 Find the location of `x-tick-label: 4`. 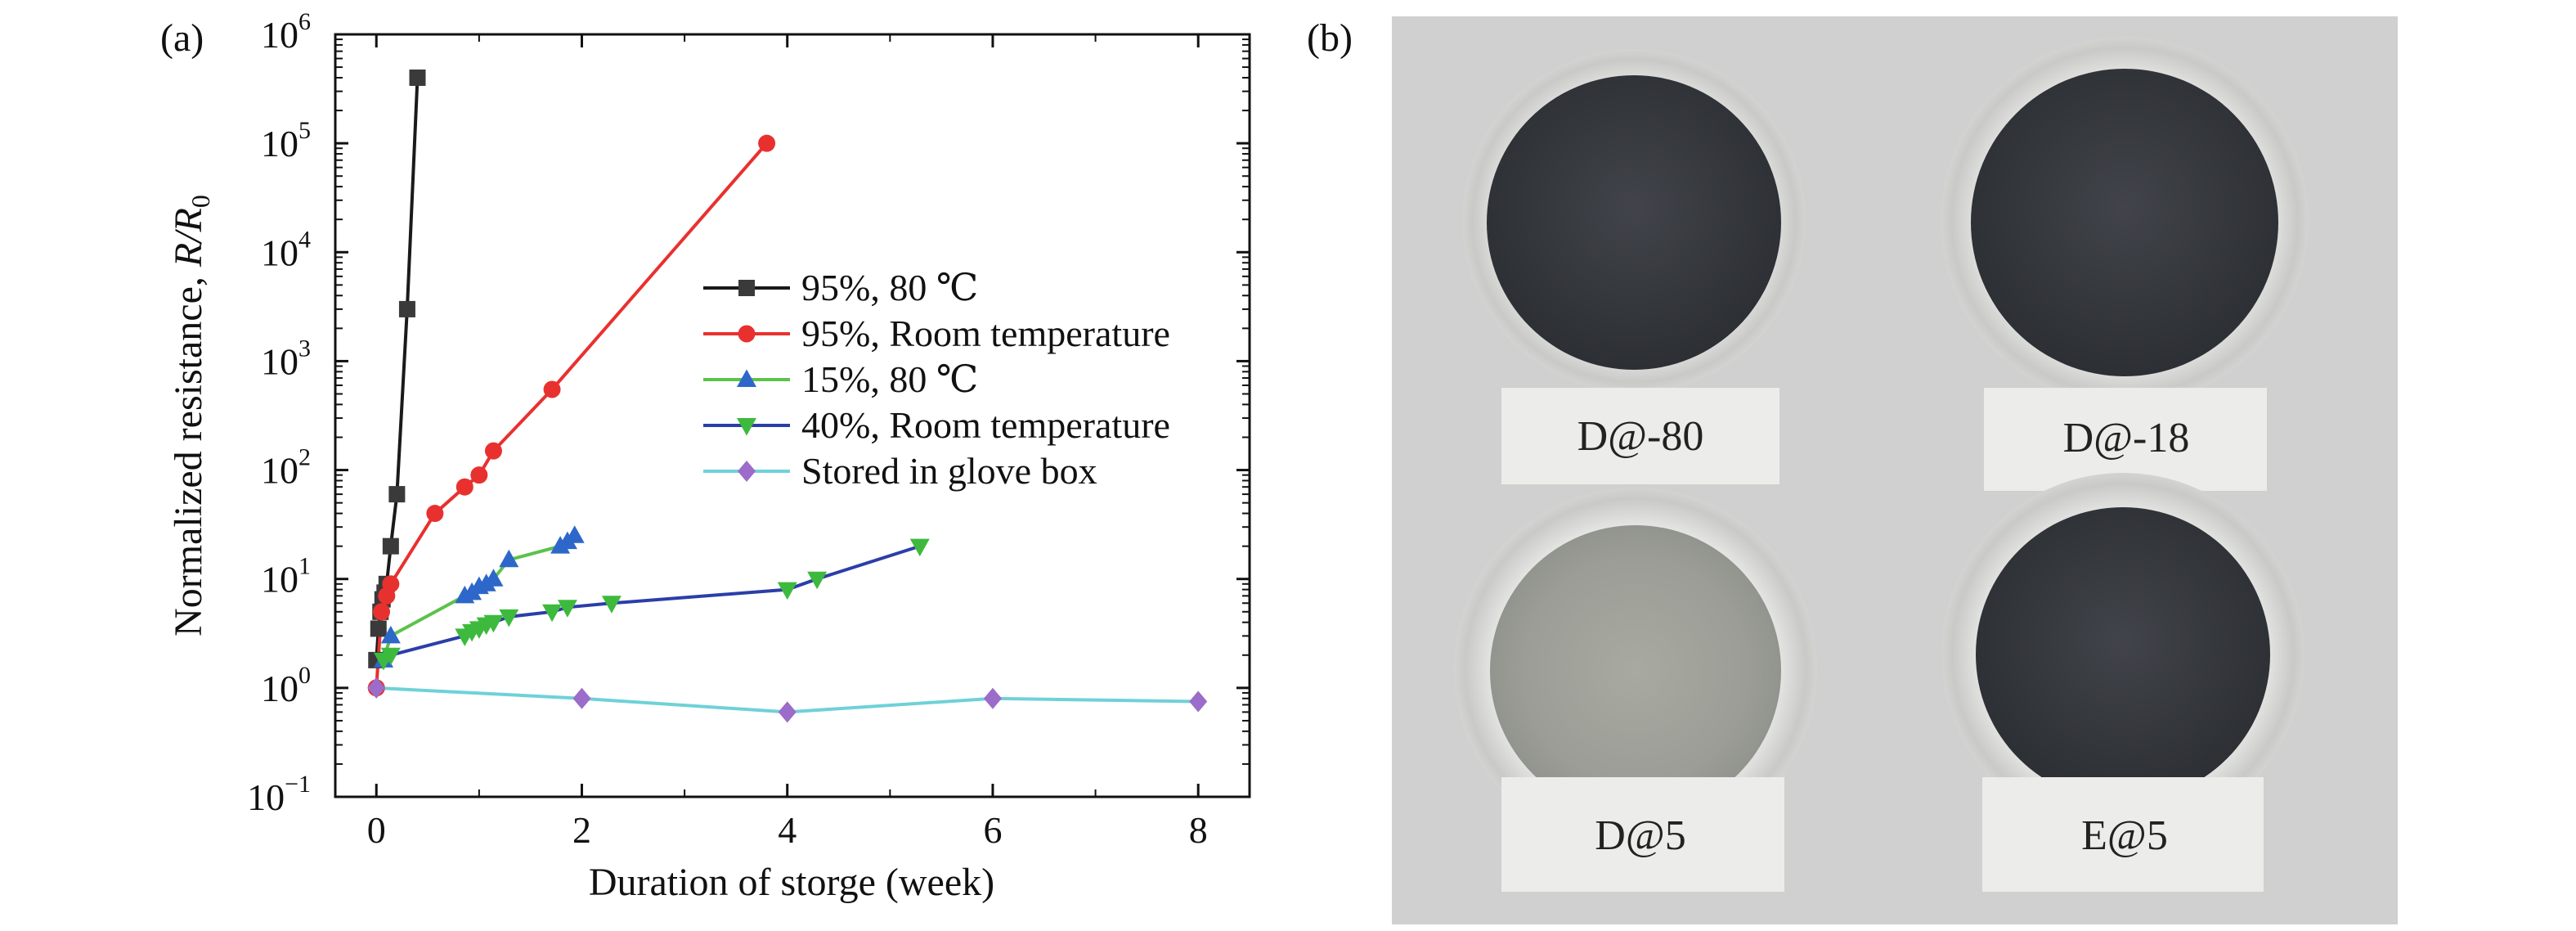

x-tick-label: 4 is located at coordinates (787, 830).